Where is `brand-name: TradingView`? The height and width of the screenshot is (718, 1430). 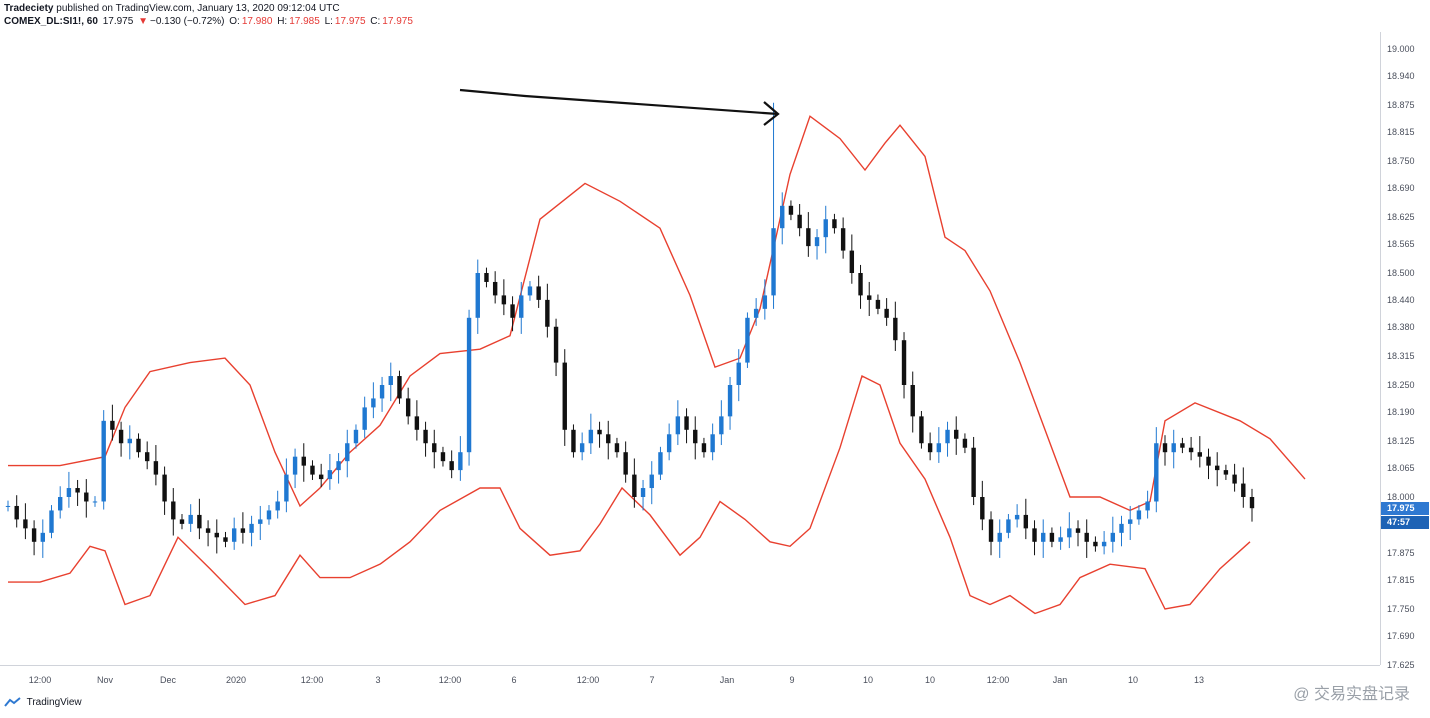 brand-name: TradingView is located at coordinates (54, 702).